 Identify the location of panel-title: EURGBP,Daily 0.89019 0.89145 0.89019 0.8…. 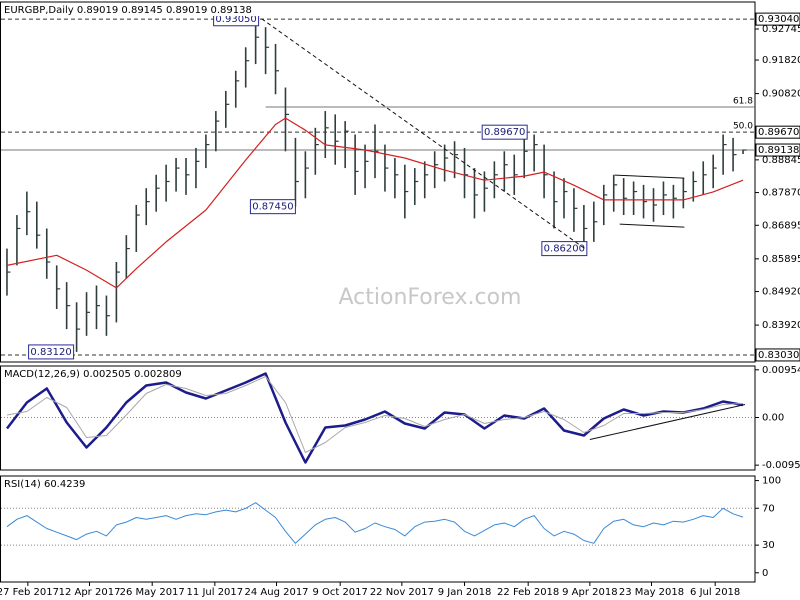
(128, 10).